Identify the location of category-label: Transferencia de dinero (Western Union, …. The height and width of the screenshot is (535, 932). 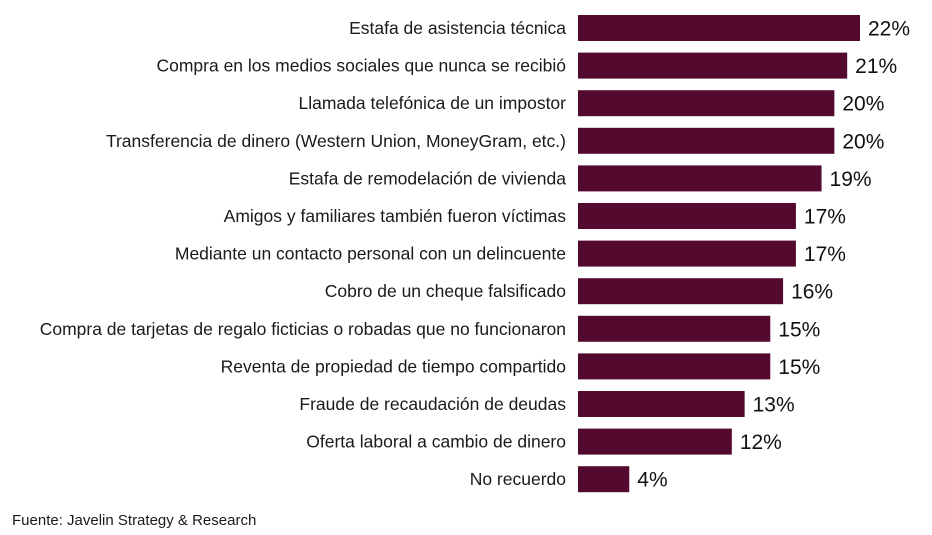
(336, 141).